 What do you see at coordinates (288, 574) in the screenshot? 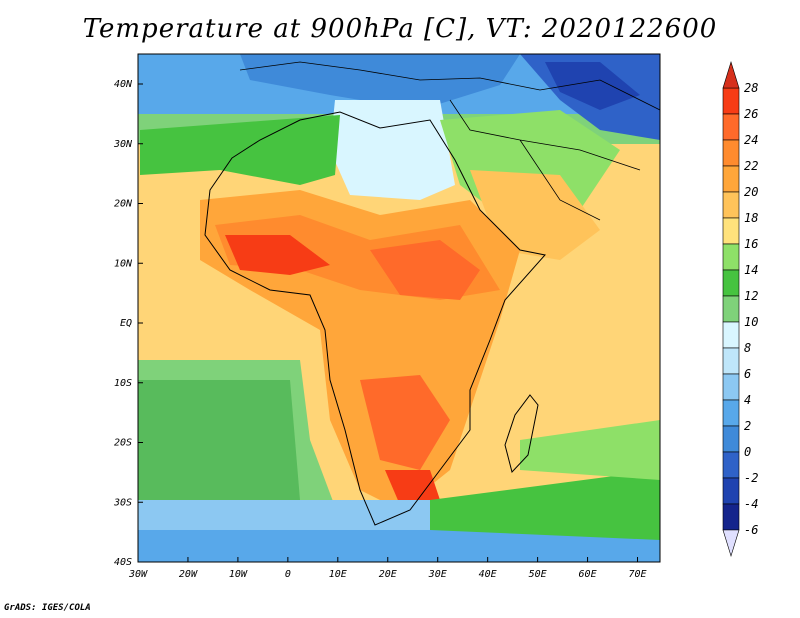
I see `lon-tick-label: 0` at bounding box center [288, 574].